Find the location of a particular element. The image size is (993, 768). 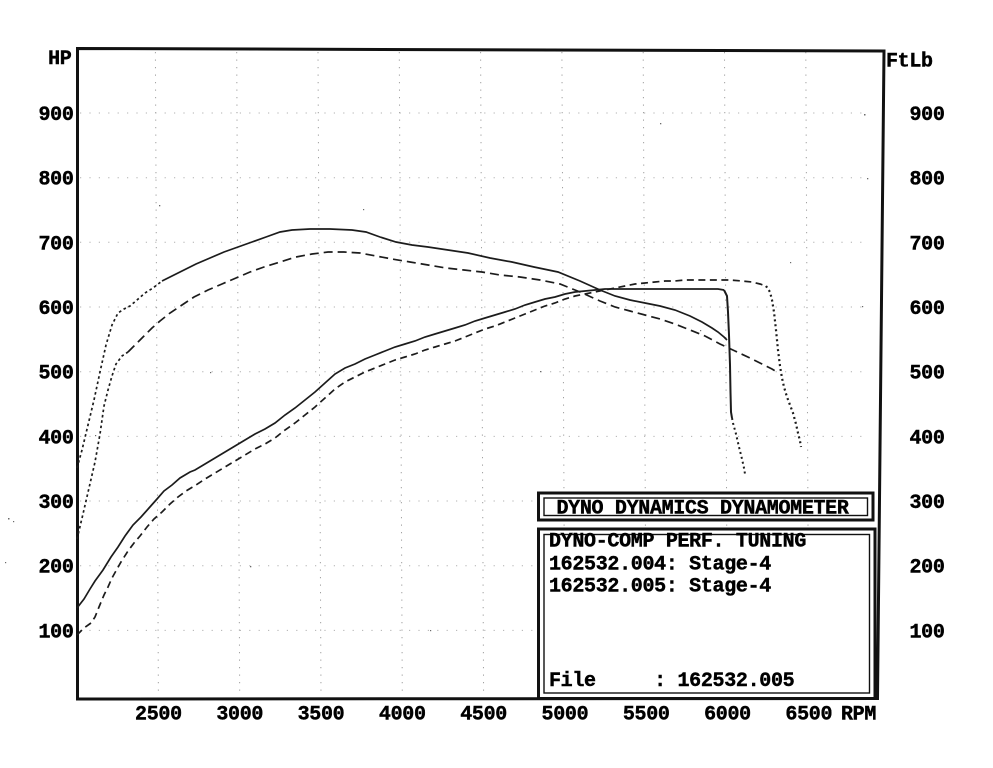

svg-text: 162532.004: Stage-4 is located at coordinates (660, 565).